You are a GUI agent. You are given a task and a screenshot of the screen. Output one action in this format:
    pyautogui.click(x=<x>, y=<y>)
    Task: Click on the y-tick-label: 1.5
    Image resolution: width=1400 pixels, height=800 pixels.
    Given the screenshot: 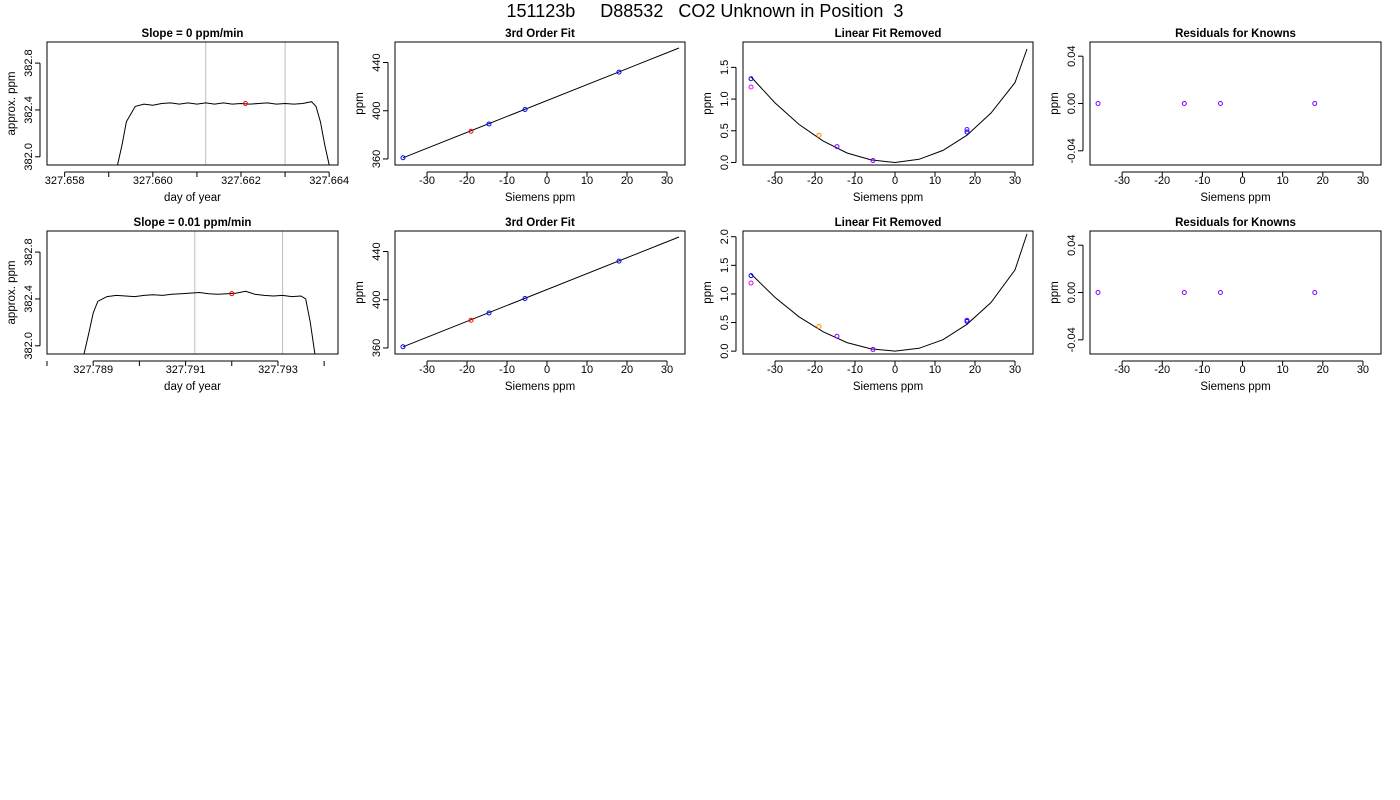 What is the action you would take?
    pyautogui.click(x=725, y=265)
    